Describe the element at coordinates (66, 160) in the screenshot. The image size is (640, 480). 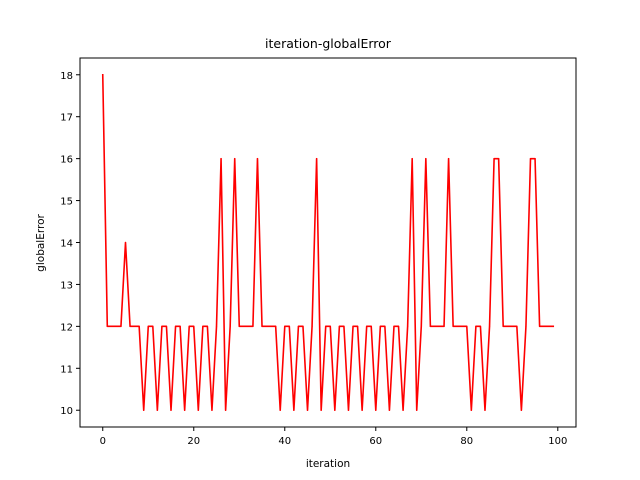
I see `y-tick-label: 16` at that location.